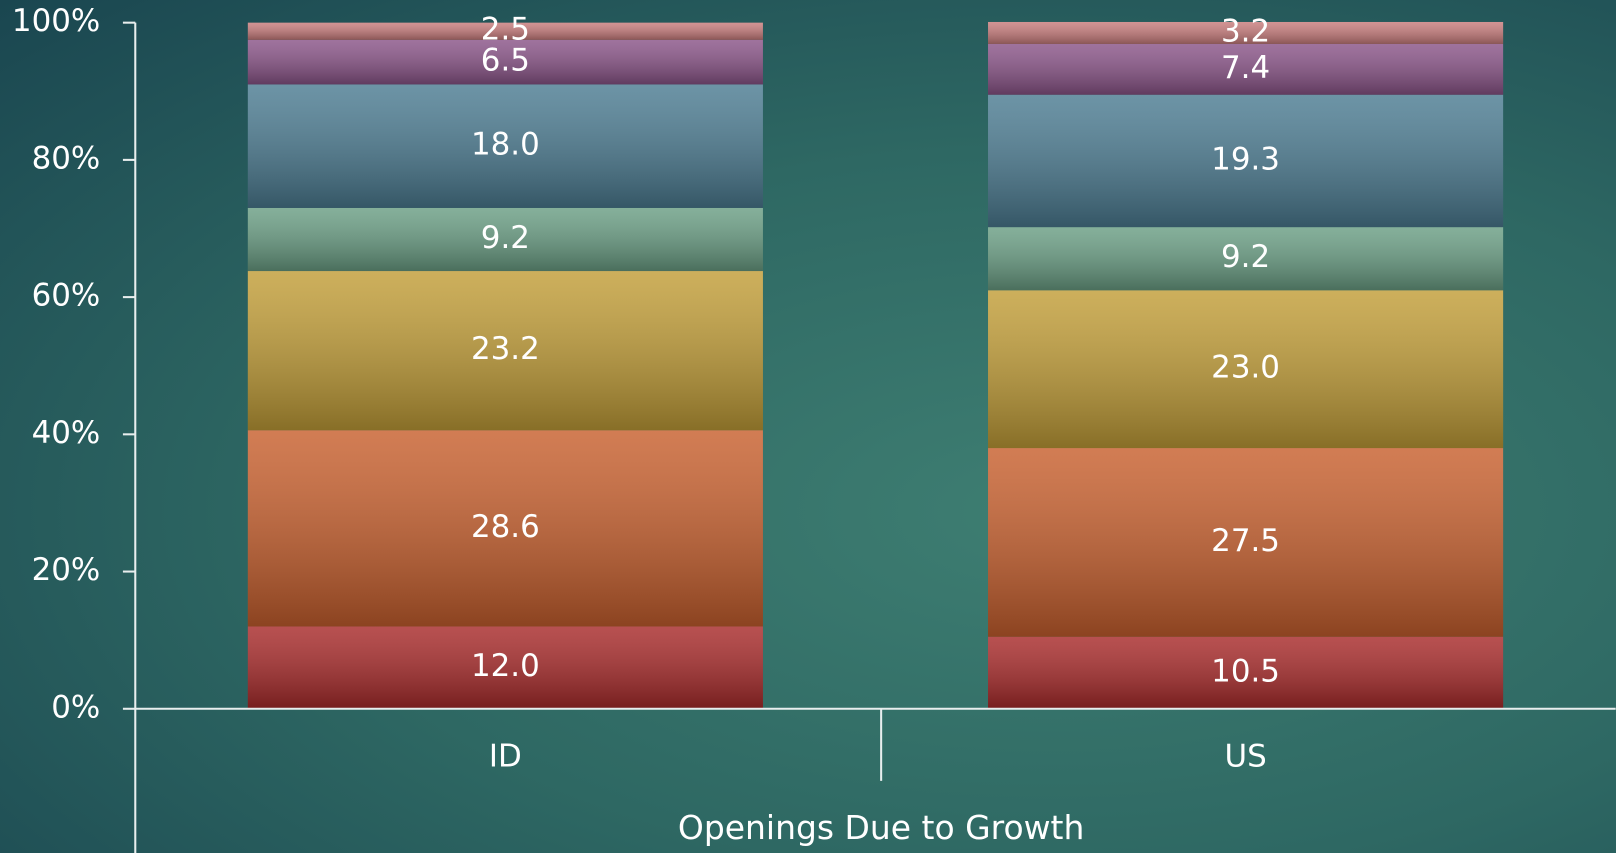 Image resolution: width=1616 pixels, height=853 pixels. Describe the element at coordinates (56, 21) in the screenshot. I see `y-tick-label: 100%` at that location.